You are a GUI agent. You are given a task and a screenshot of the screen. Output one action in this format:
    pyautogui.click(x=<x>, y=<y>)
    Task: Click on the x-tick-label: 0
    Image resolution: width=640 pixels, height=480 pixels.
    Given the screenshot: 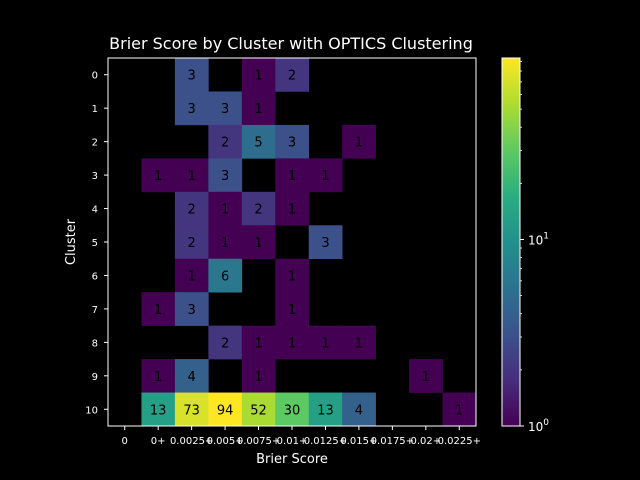 What is the action you would take?
    pyautogui.click(x=125, y=441)
    